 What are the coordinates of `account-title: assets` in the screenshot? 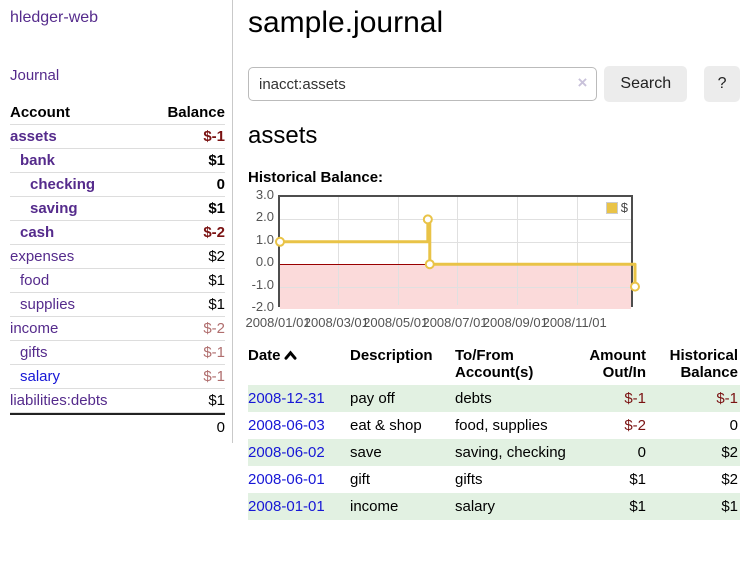 It's located at (283, 135).